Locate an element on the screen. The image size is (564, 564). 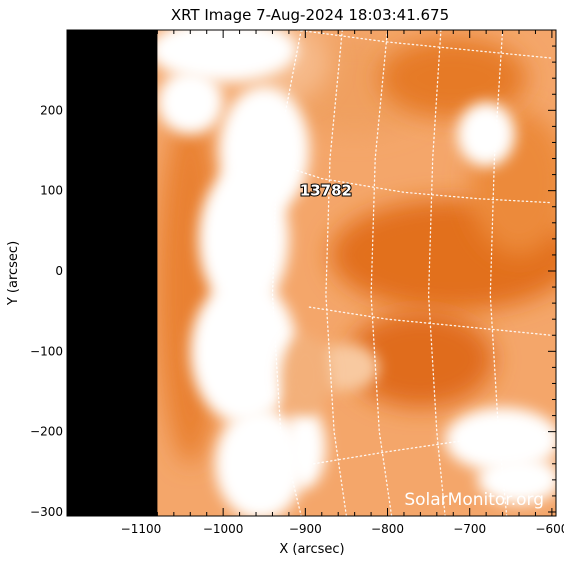
x-axis-label: X (arcsec) is located at coordinates (311, 549).